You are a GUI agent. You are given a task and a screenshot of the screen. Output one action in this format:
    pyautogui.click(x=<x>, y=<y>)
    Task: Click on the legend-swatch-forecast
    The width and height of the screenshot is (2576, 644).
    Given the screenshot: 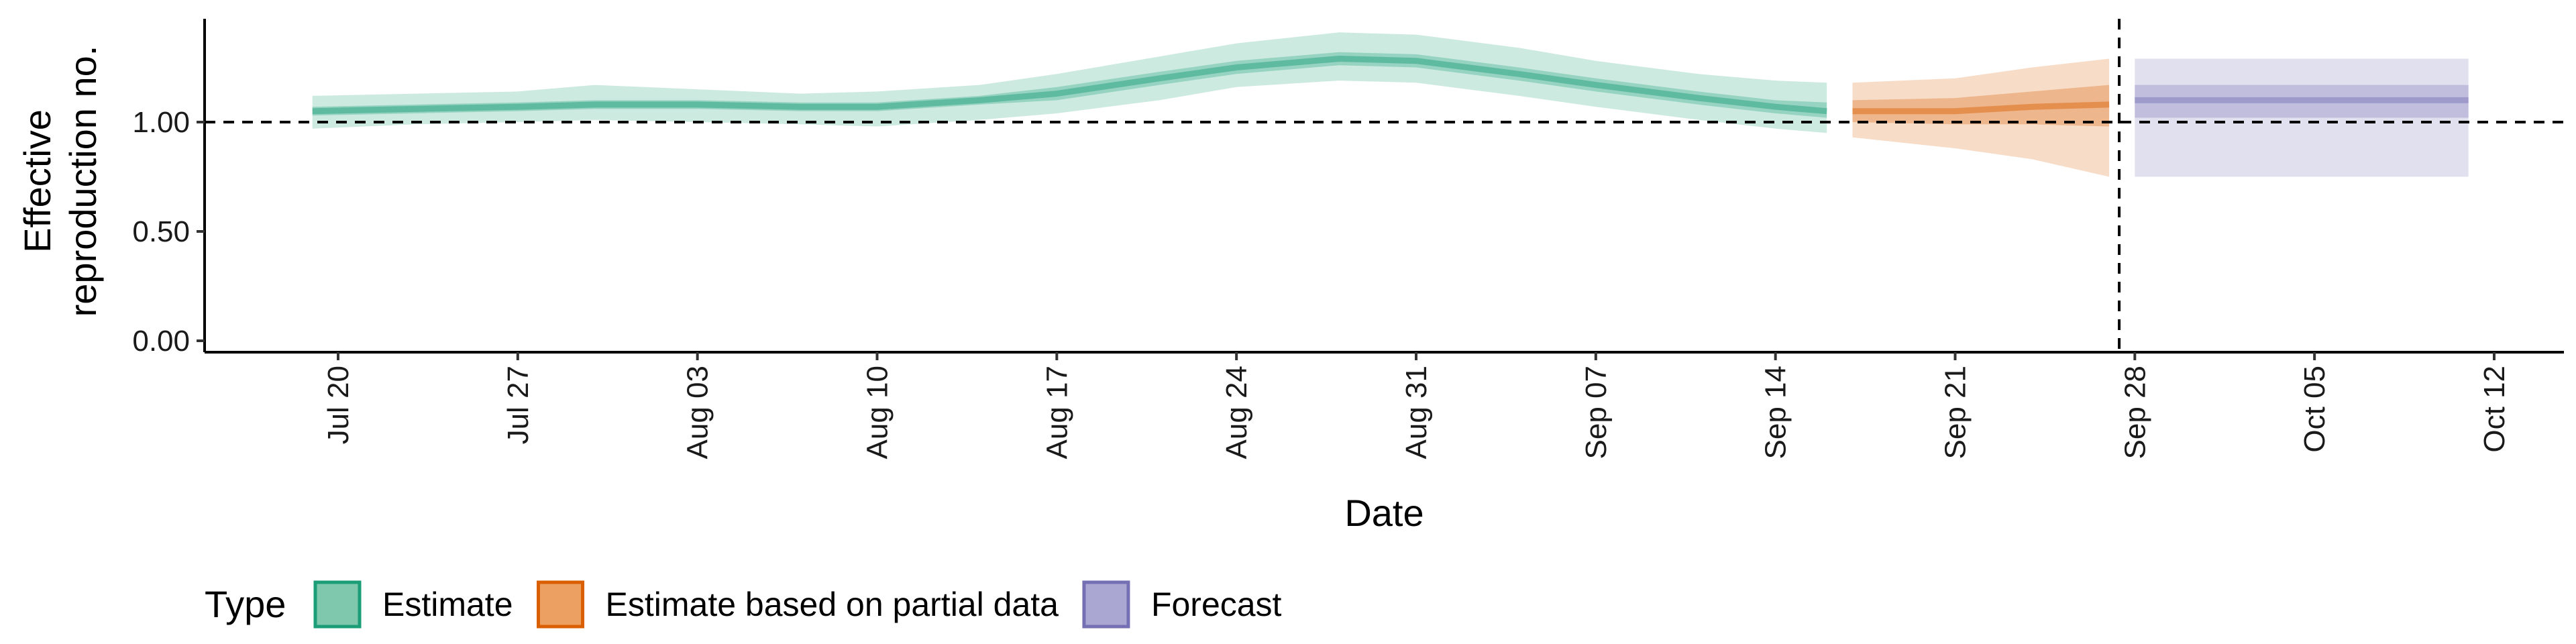 What is the action you would take?
    pyautogui.click(x=1106, y=604)
    